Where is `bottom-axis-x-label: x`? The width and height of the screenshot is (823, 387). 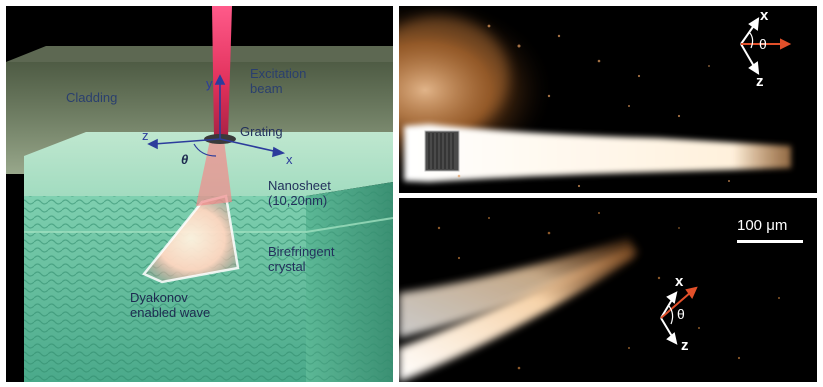 bottom-axis-x-label: x is located at coordinates (679, 281).